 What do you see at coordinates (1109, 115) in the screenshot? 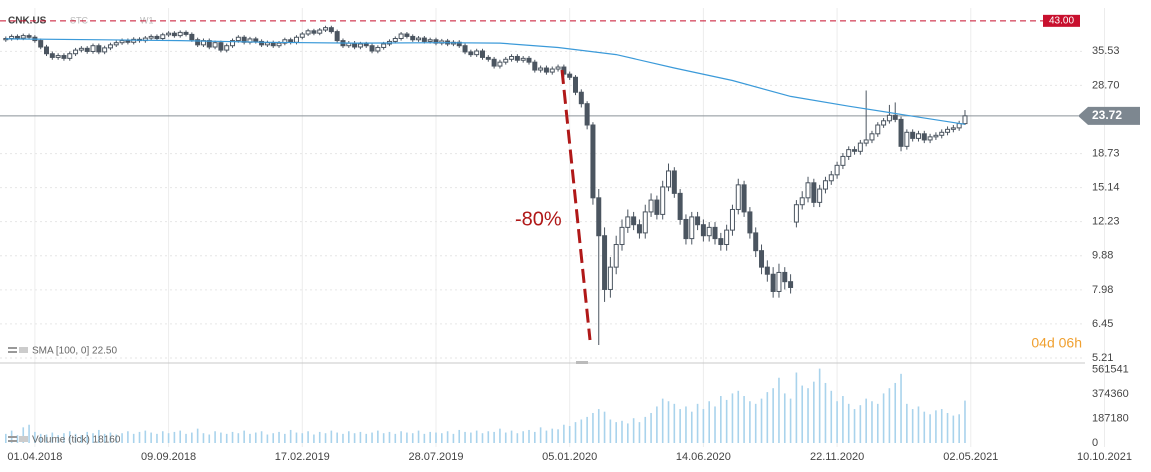
I see `last-price-box` at bounding box center [1109, 115].